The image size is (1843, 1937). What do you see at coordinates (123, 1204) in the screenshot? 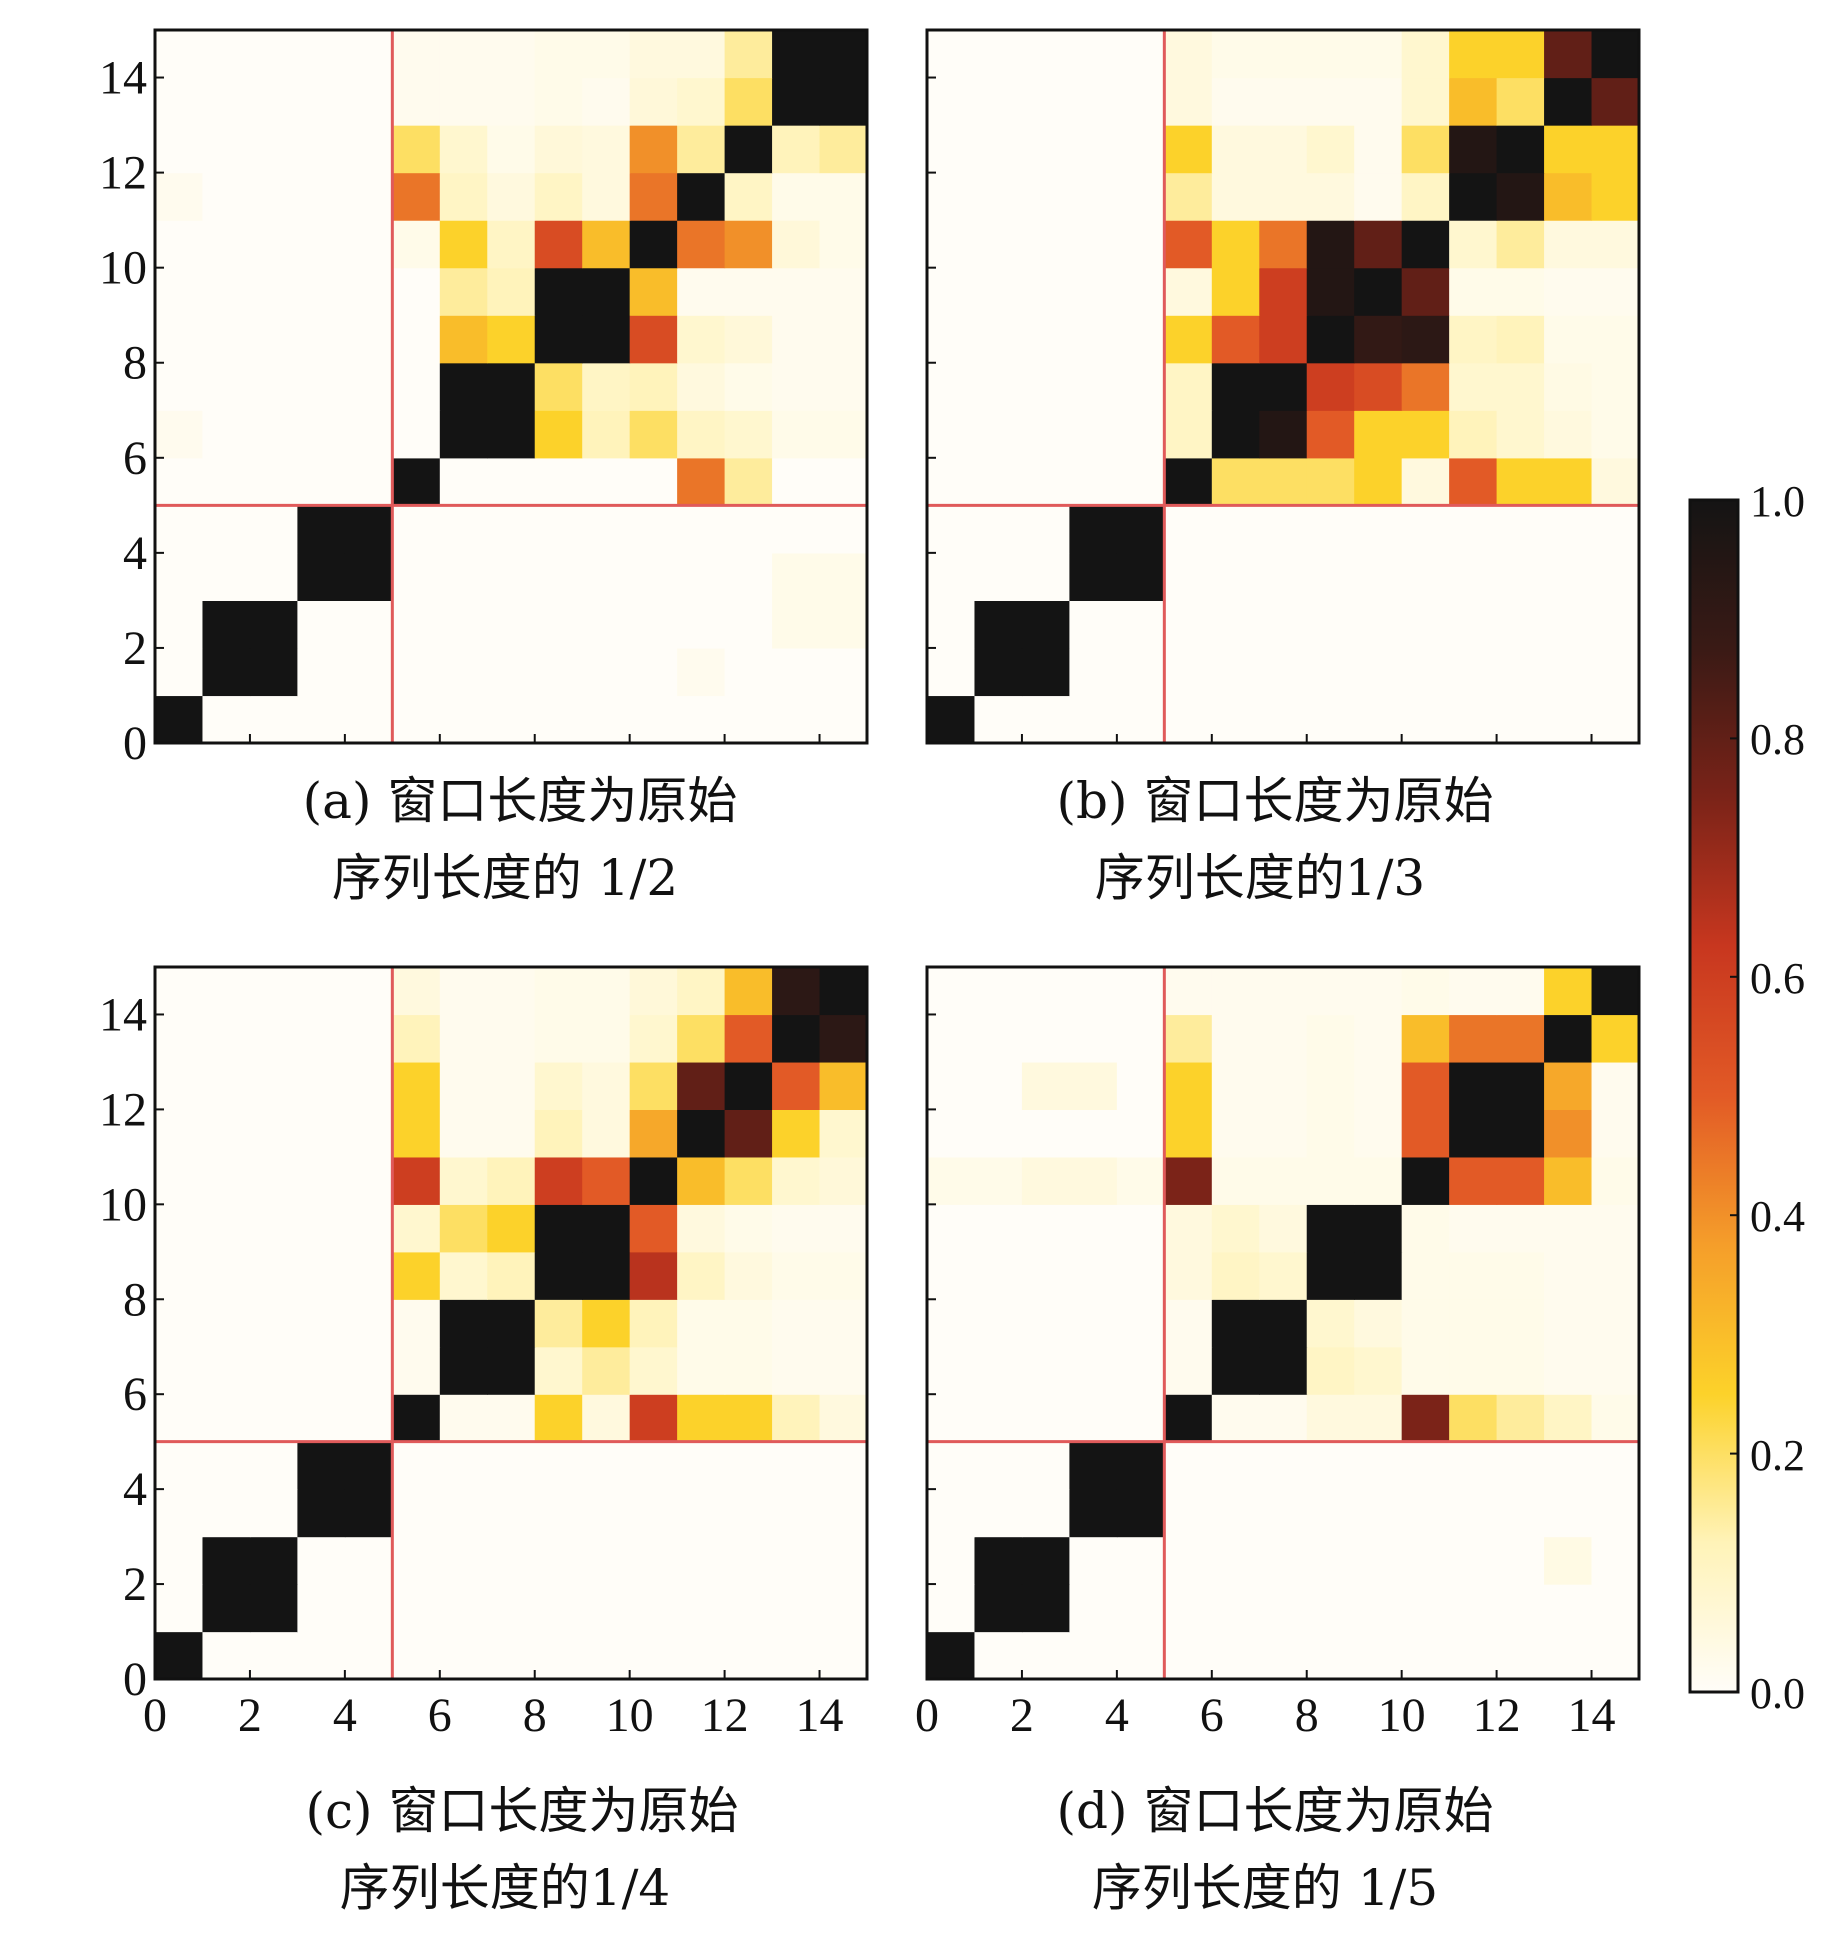
I see `y-tick-label: 10` at bounding box center [123, 1204].